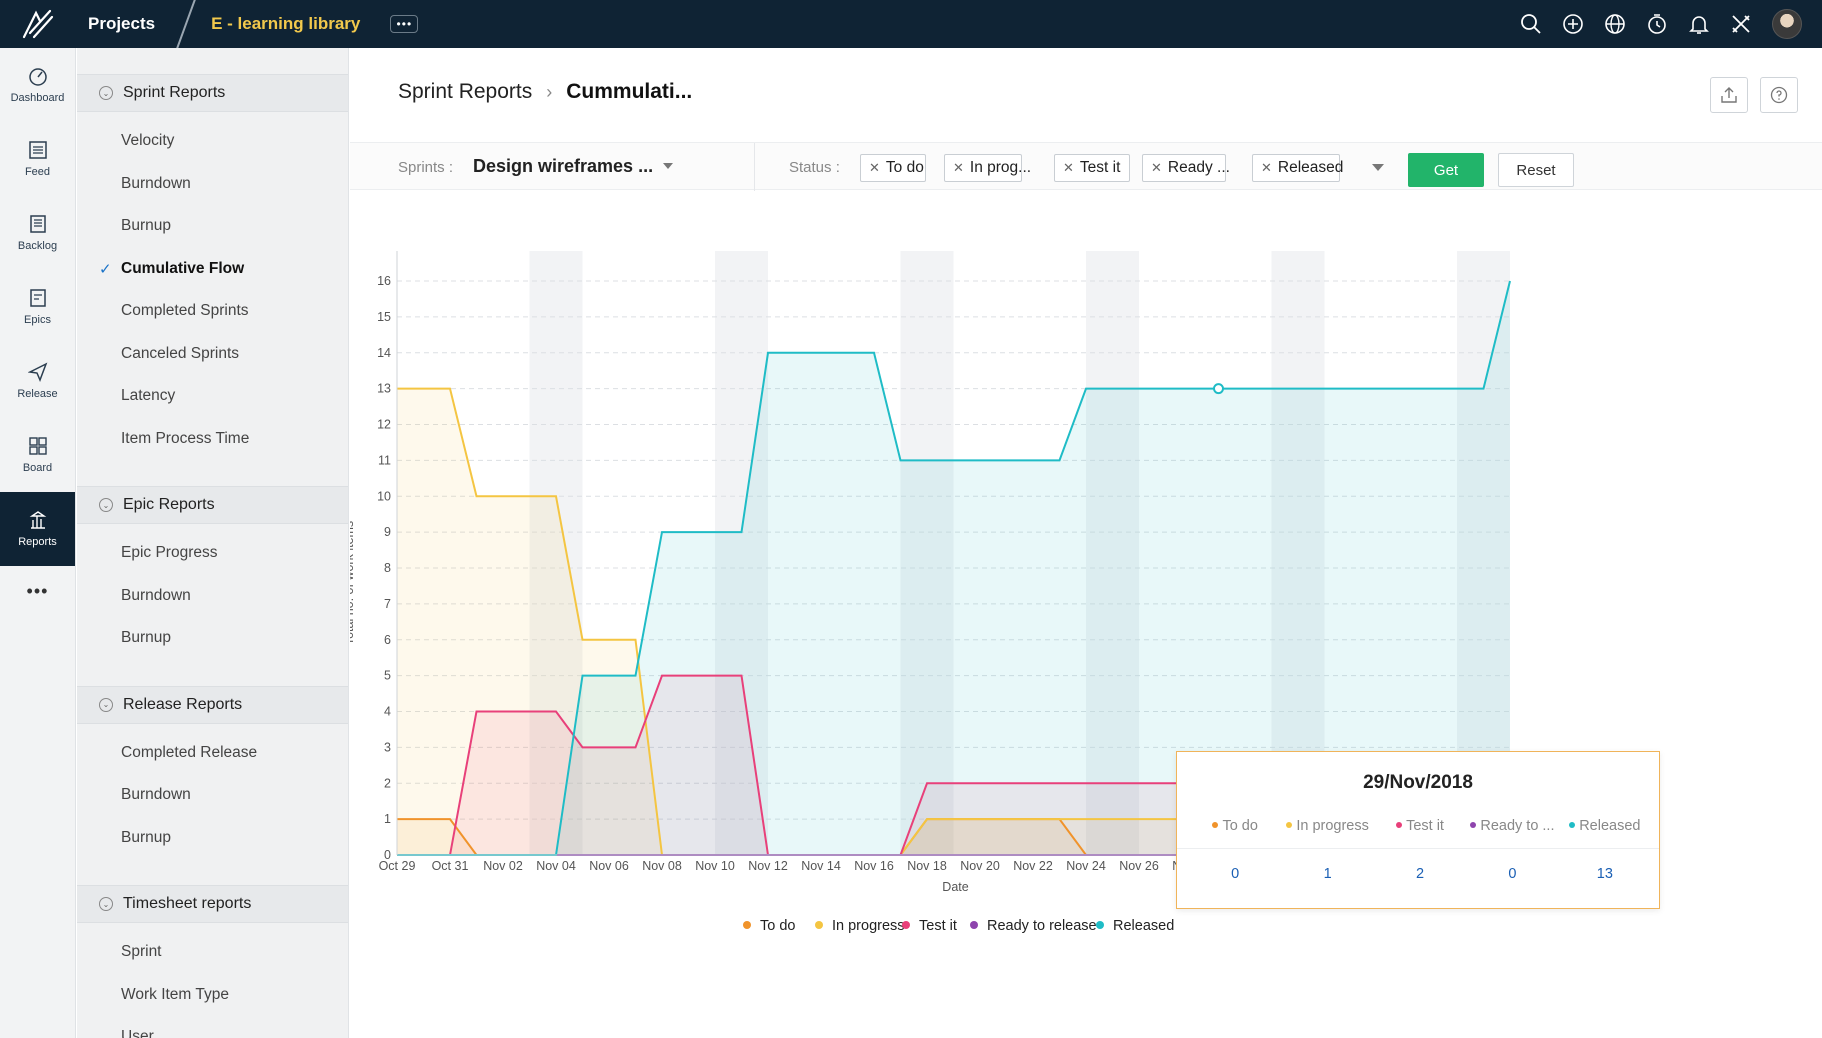  Describe the element at coordinates (148, 141) in the screenshot. I see `report-item-velocity: Velocity` at that location.